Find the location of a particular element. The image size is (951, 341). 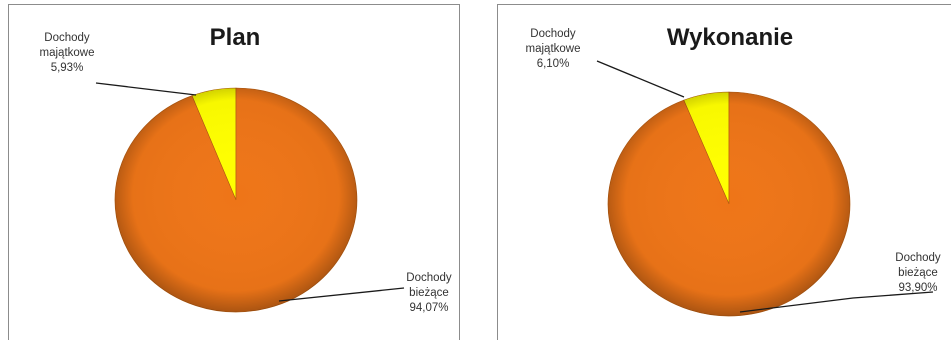

slice-percent-label: 5,93% is located at coordinates (67, 68).